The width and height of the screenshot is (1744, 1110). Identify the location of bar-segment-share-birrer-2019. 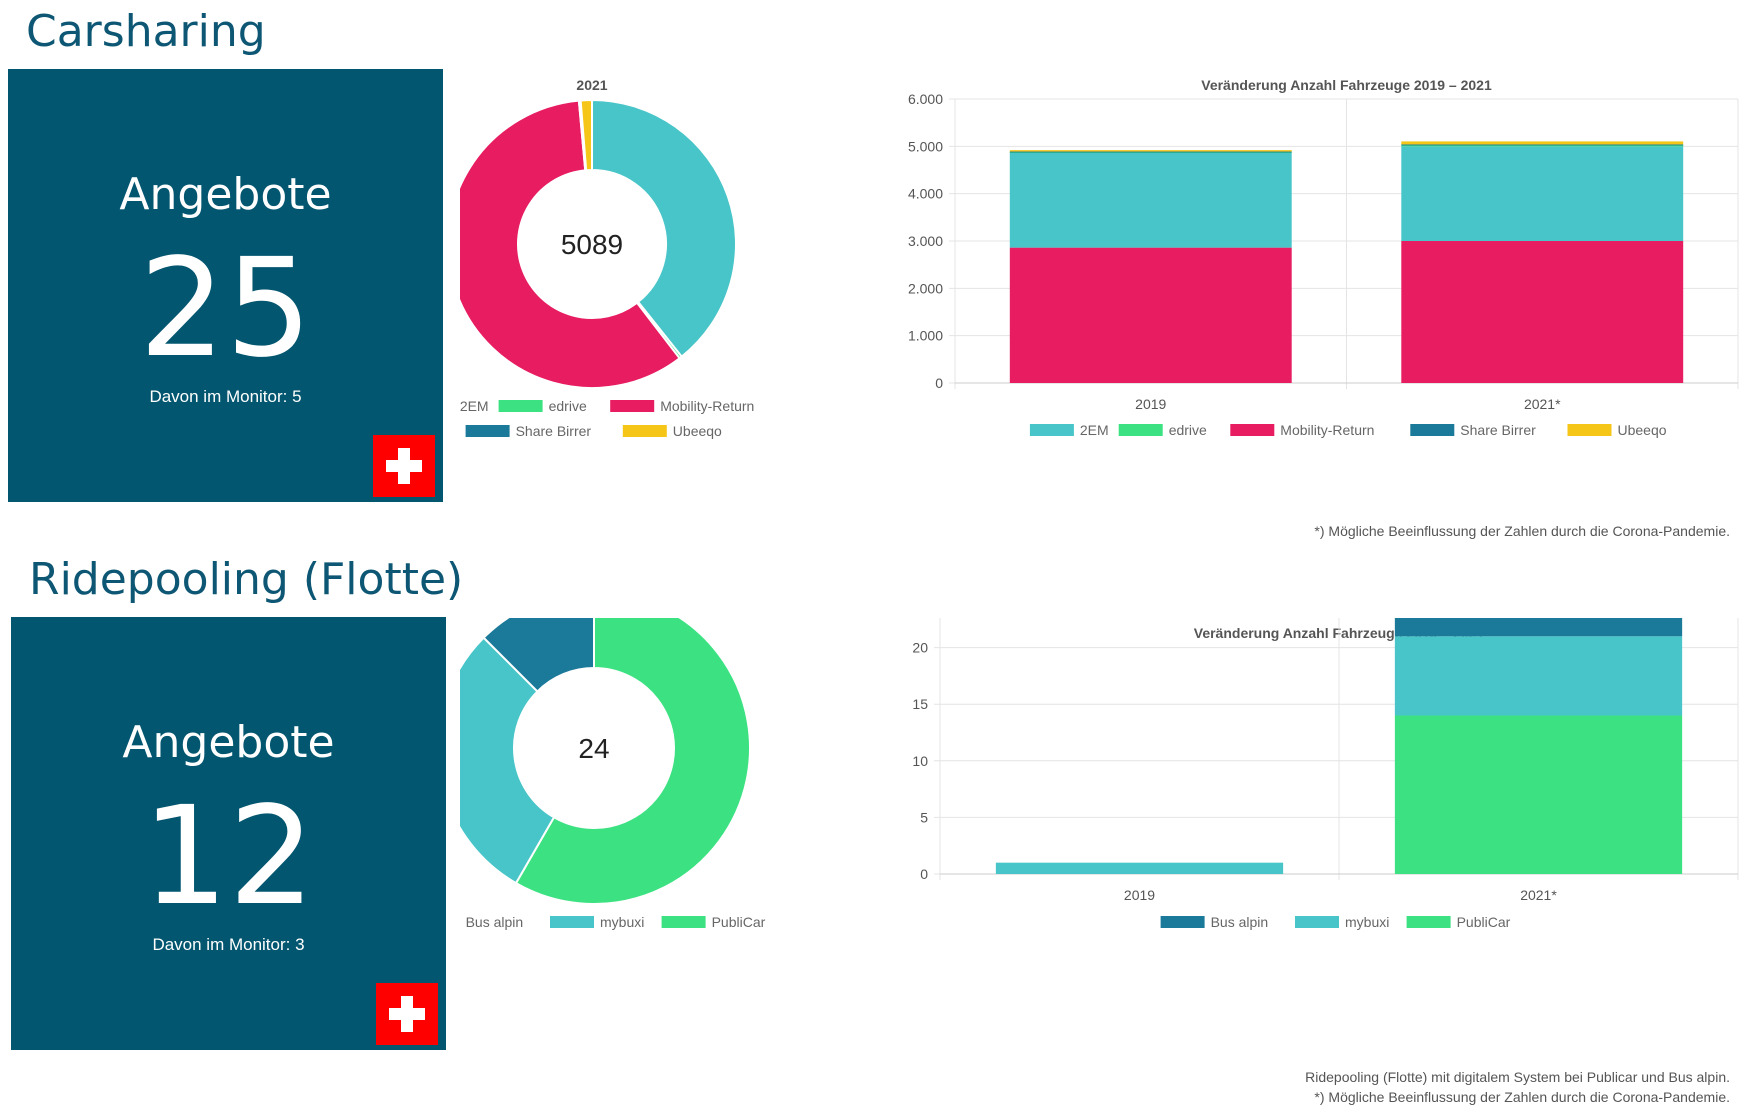
(1150, 152).